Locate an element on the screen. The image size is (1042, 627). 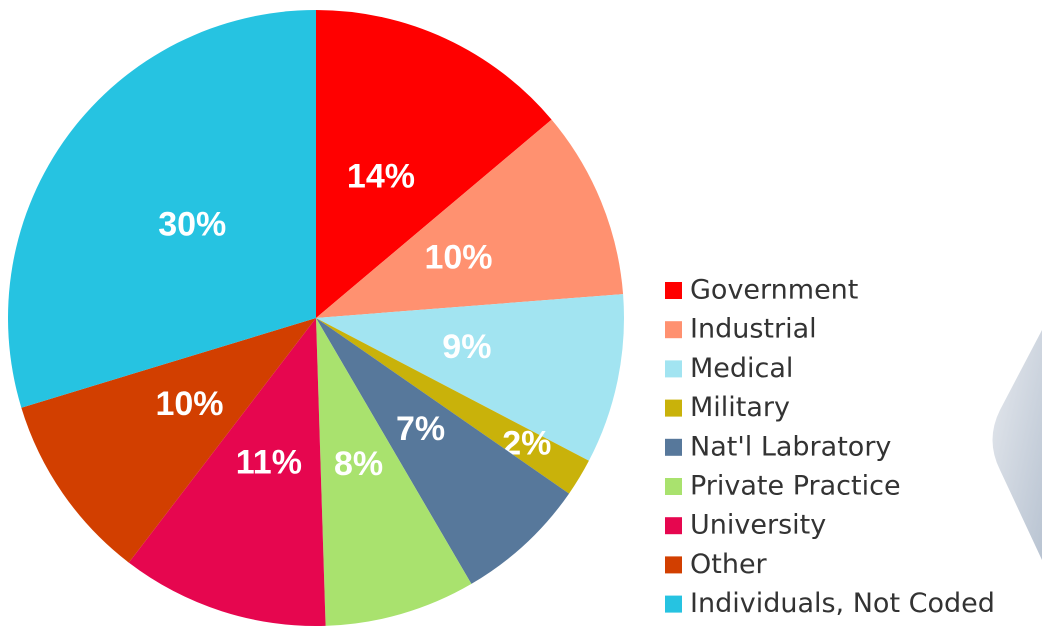
legend-label: University is located at coordinates (758, 525).